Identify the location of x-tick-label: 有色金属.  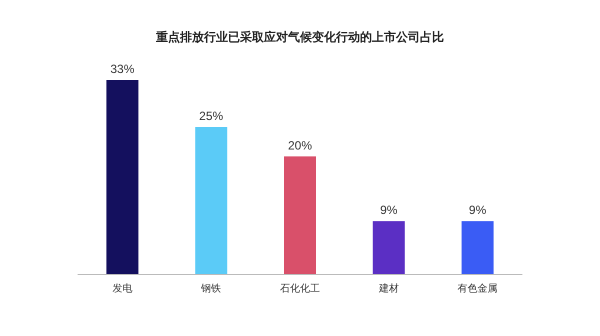
(478, 288).